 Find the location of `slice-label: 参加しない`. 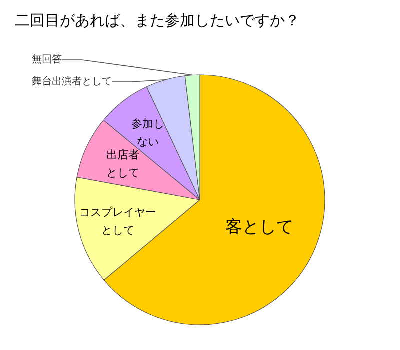

slice-label: 参加しない is located at coordinates (147, 132).